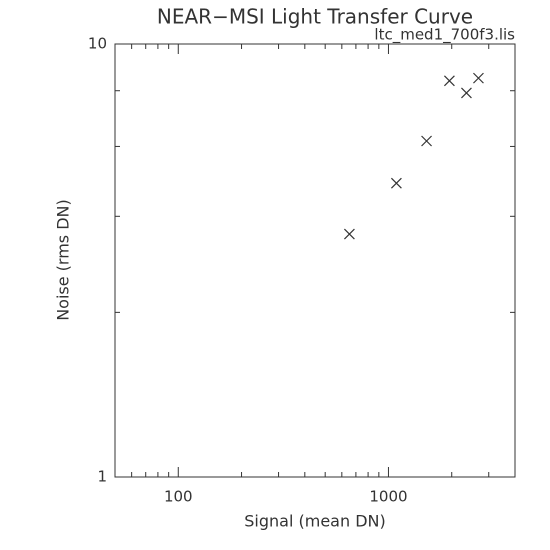  Describe the element at coordinates (97, 44) in the screenshot. I see `y-tick-label: 10` at that location.